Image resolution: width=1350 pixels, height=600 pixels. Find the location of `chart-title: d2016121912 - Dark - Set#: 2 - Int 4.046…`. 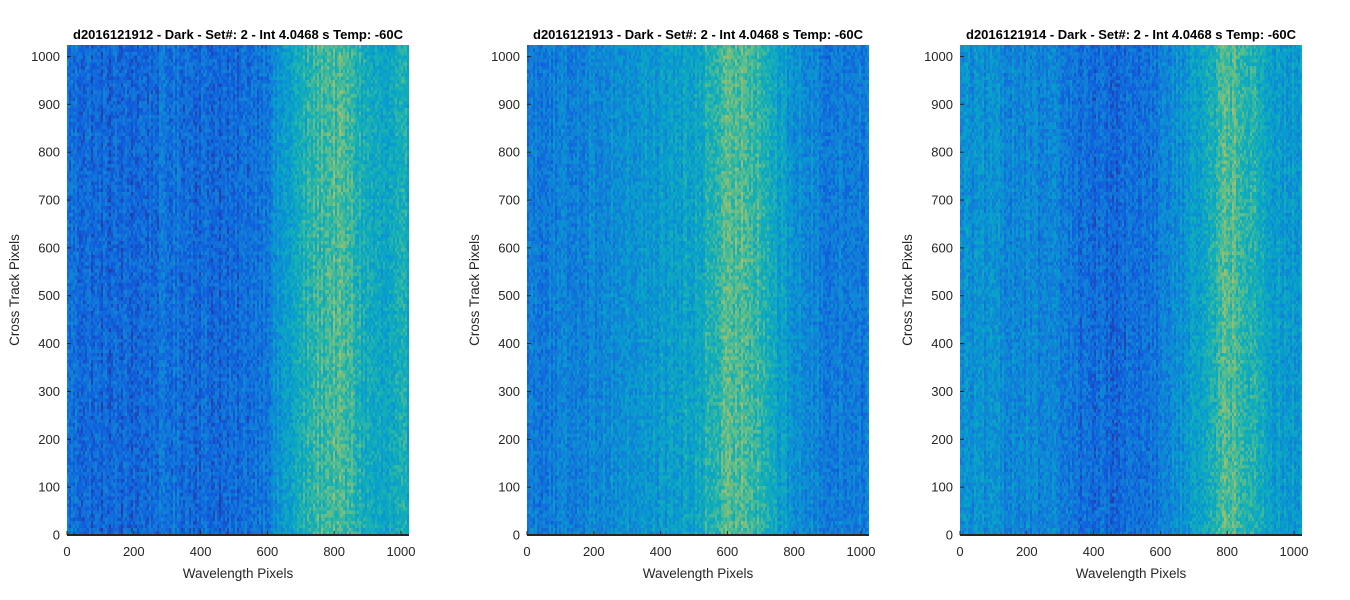

chart-title: d2016121912 - Dark - Set#: 2 - Int 4.046… is located at coordinates (238, 34).